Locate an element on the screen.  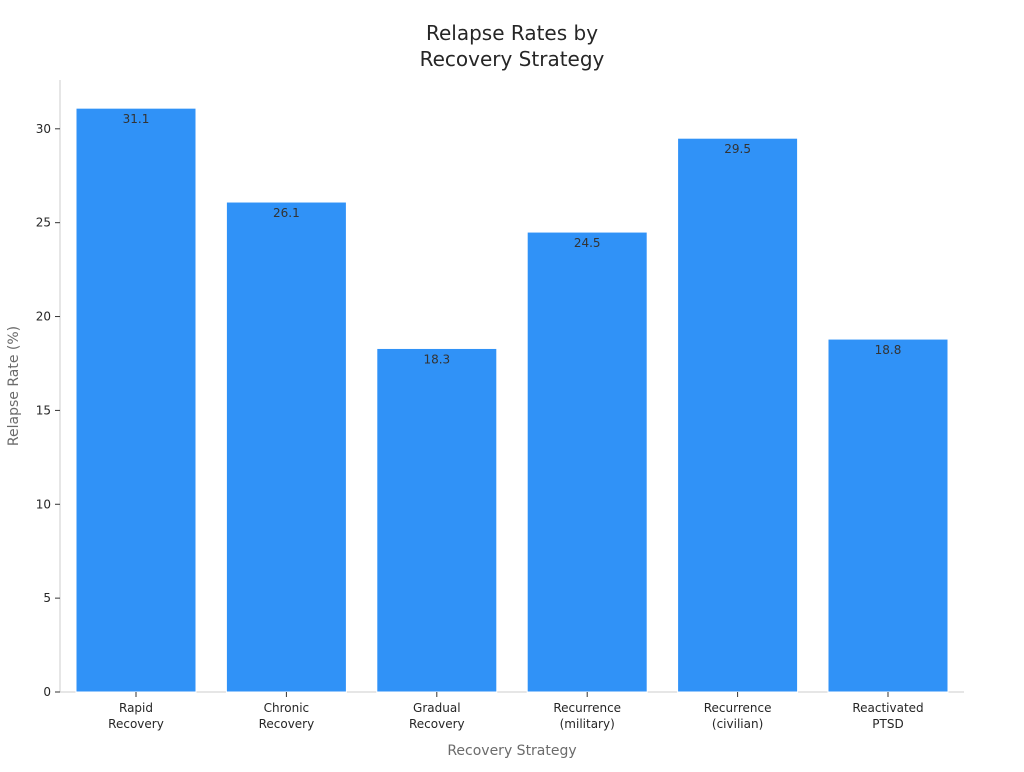
y-tick-label: 0 is located at coordinates (47, 692).